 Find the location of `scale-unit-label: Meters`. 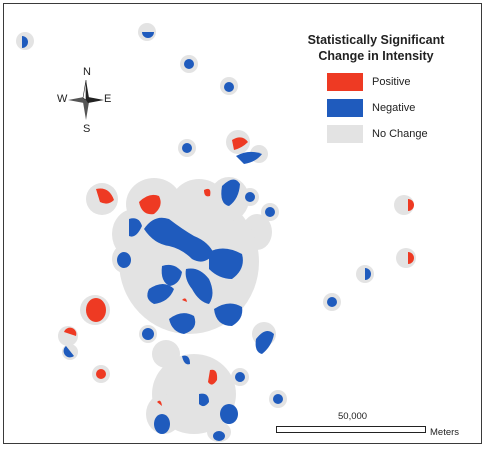

scale-unit-label: Meters is located at coordinates (445, 432).